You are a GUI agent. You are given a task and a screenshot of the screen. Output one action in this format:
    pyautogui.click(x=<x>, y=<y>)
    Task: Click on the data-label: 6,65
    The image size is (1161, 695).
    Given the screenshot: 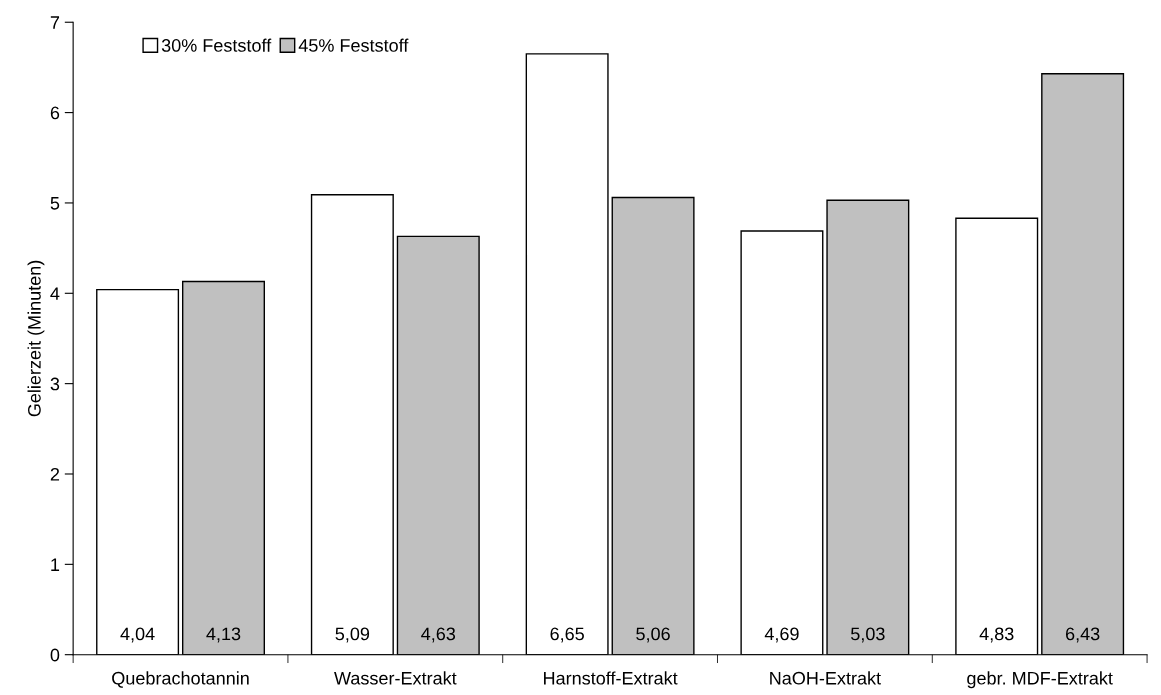 What is the action you would take?
    pyautogui.click(x=567, y=635)
    